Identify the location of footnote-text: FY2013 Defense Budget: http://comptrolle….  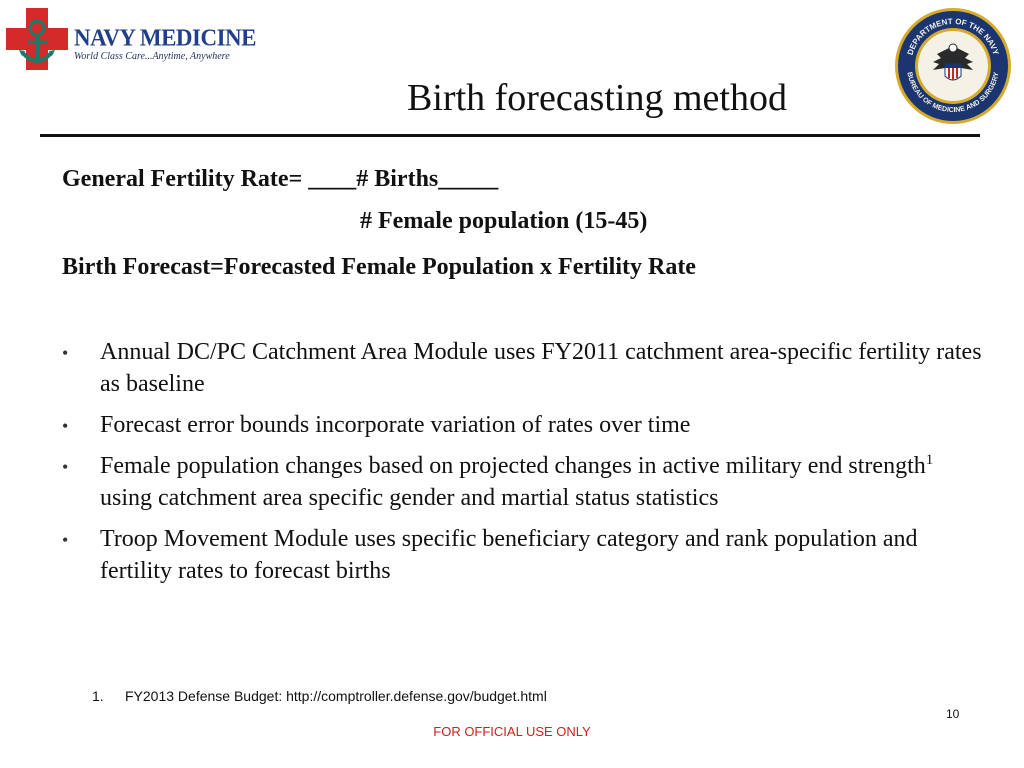
(336, 696).